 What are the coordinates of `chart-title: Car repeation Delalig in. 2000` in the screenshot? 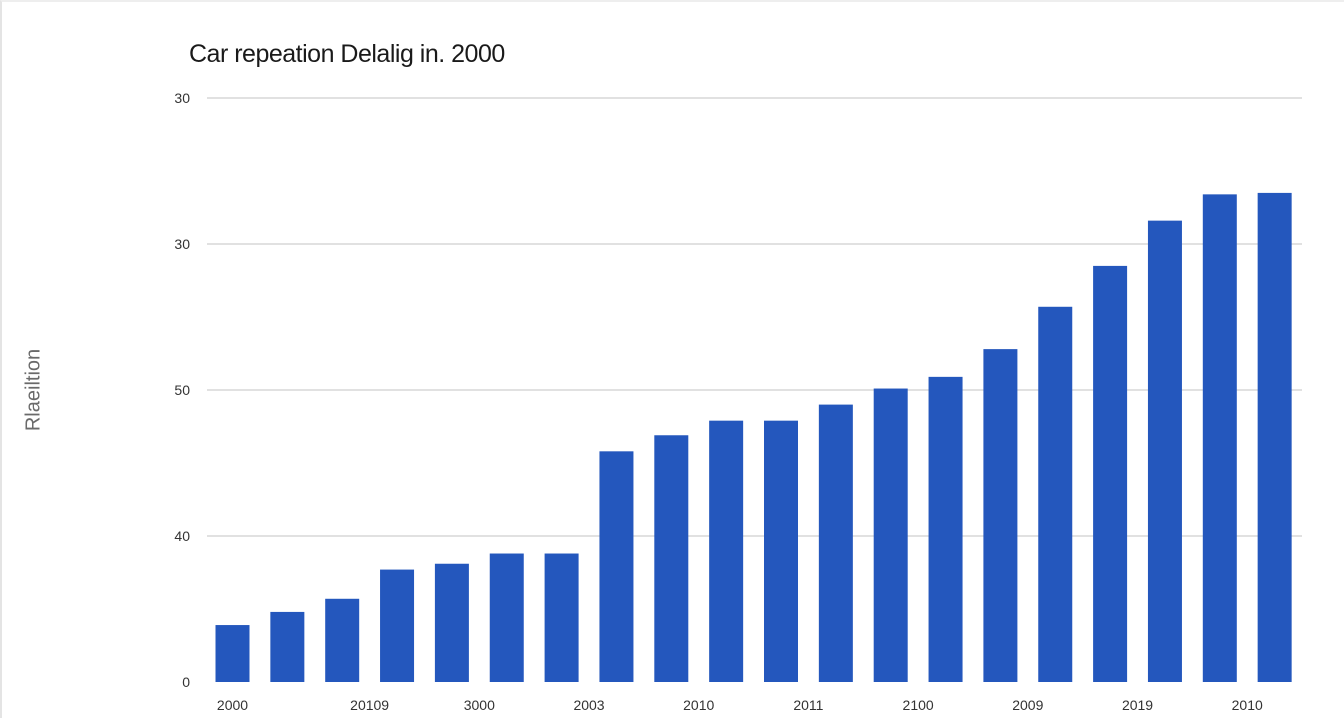 It's located at (347, 54).